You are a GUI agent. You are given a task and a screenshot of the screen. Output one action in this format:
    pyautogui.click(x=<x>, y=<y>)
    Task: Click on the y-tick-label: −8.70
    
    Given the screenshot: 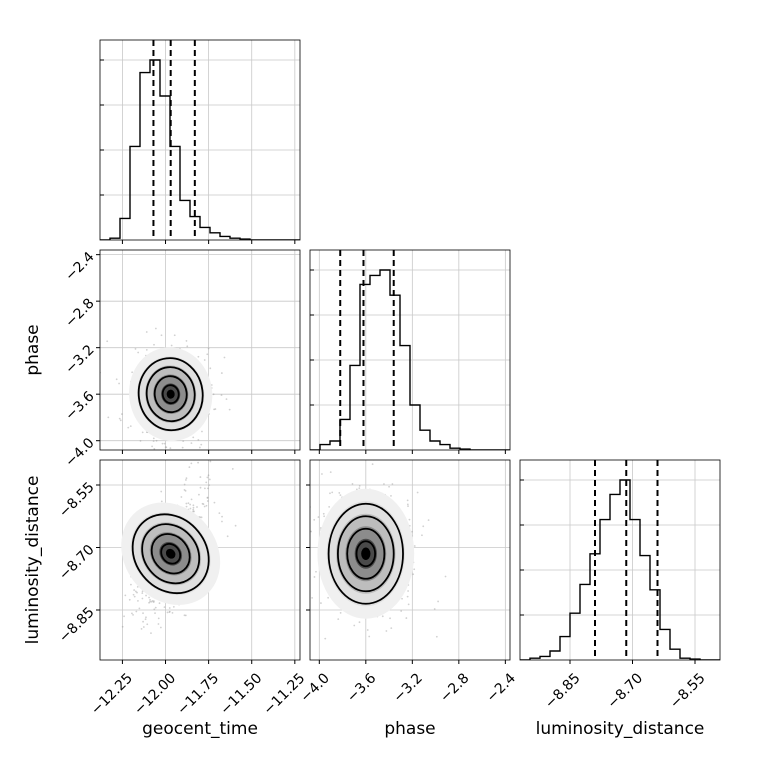 What is the action you would take?
    pyautogui.click(x=77, y=563)
    